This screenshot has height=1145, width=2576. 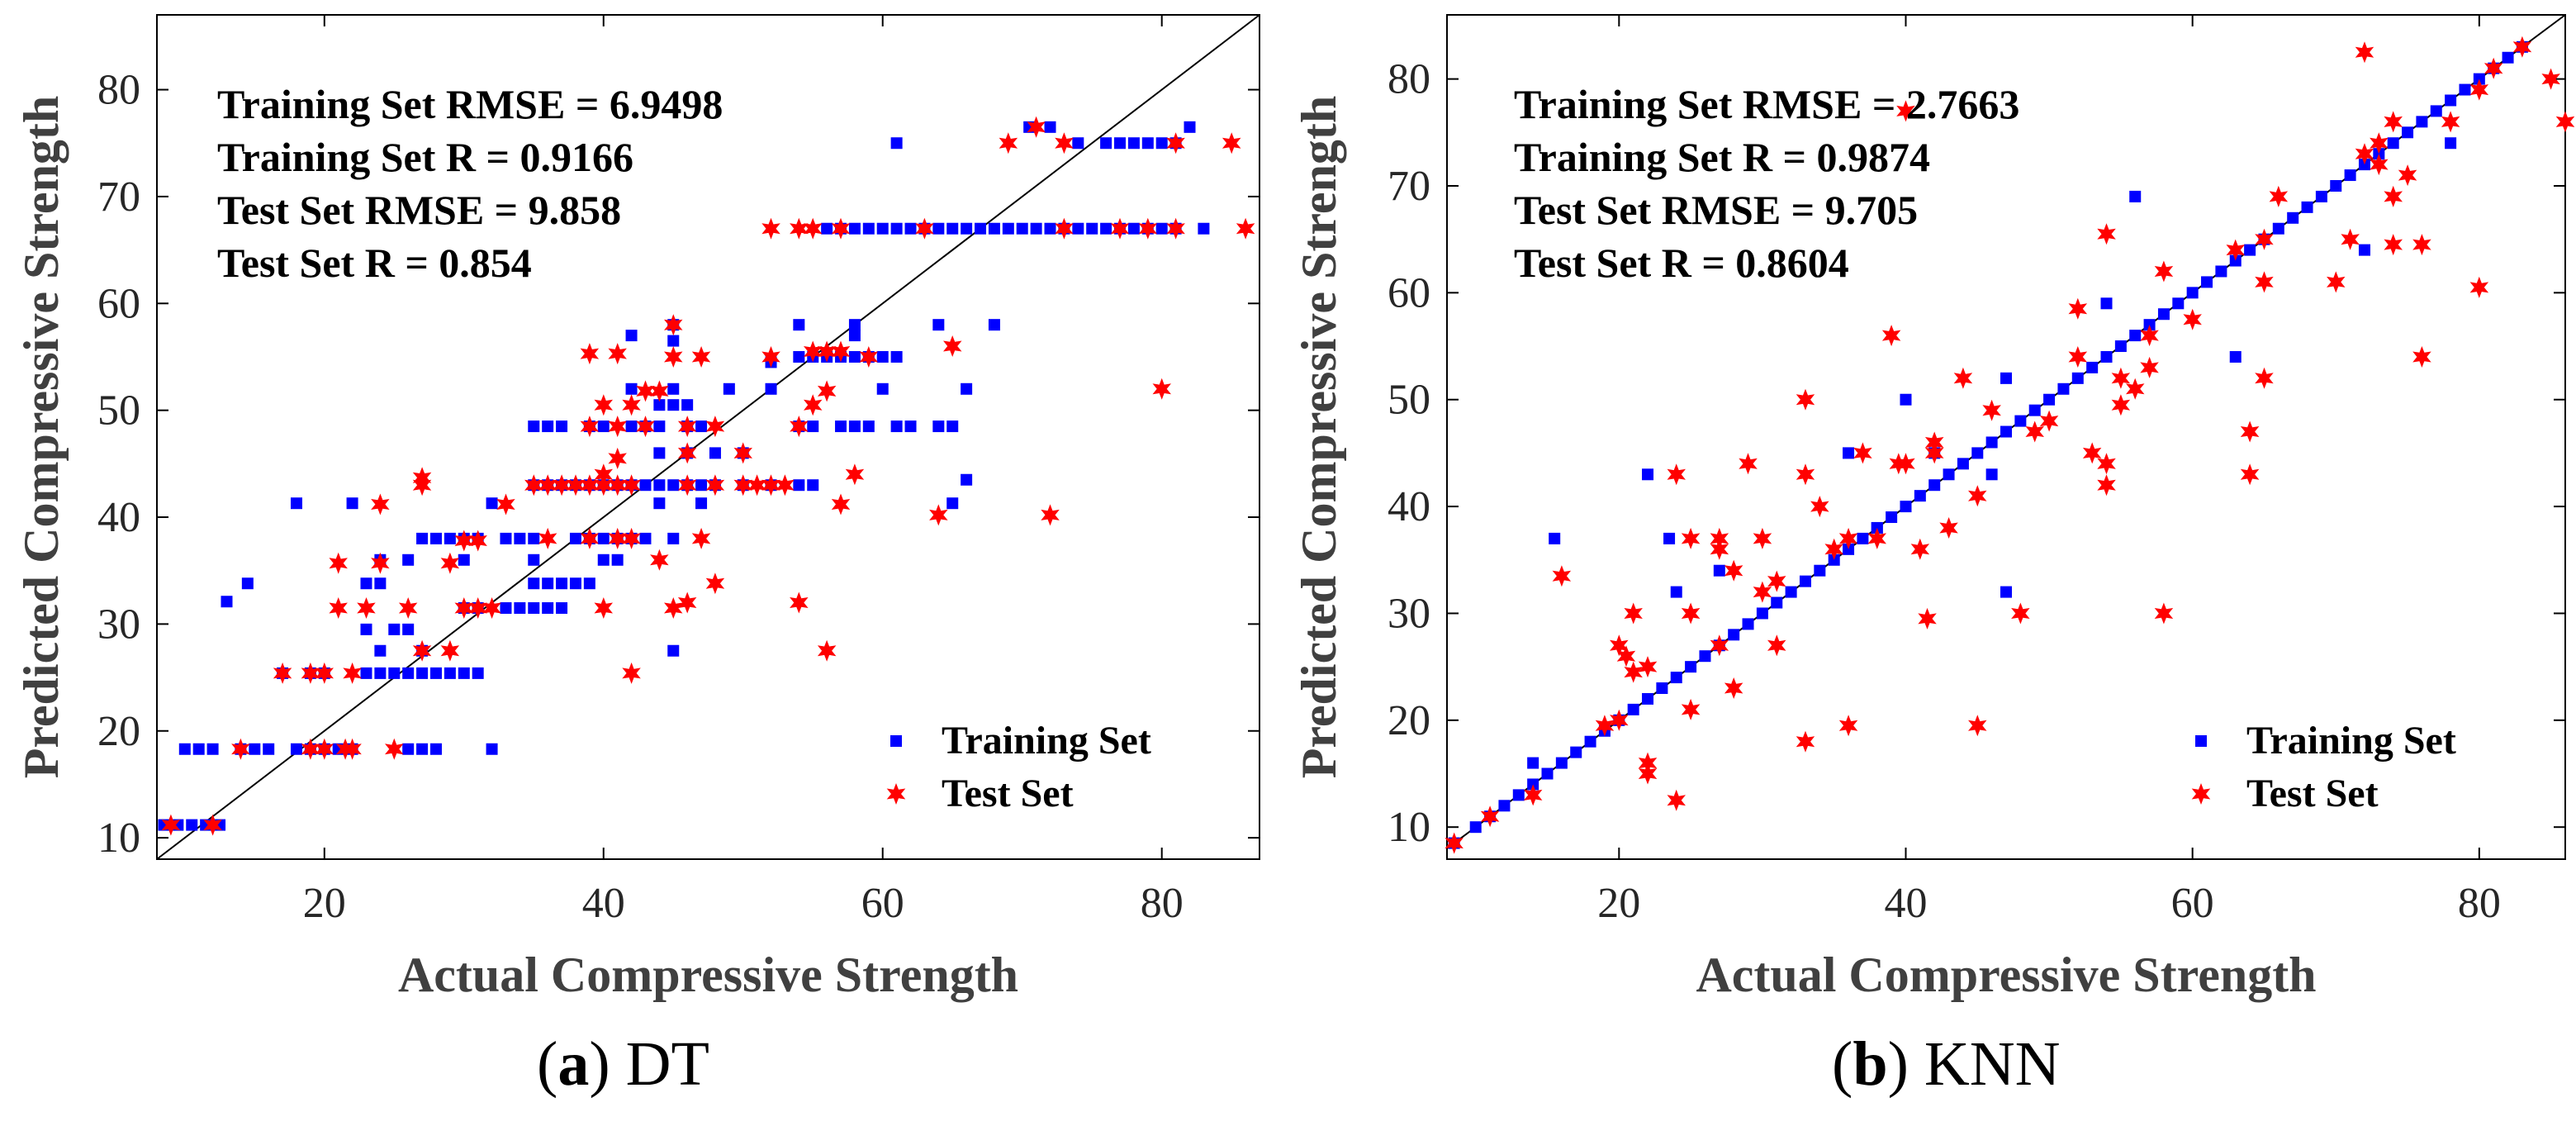 I want to click on knn-y-tick-label: 70, so click(x=1409, y=186).